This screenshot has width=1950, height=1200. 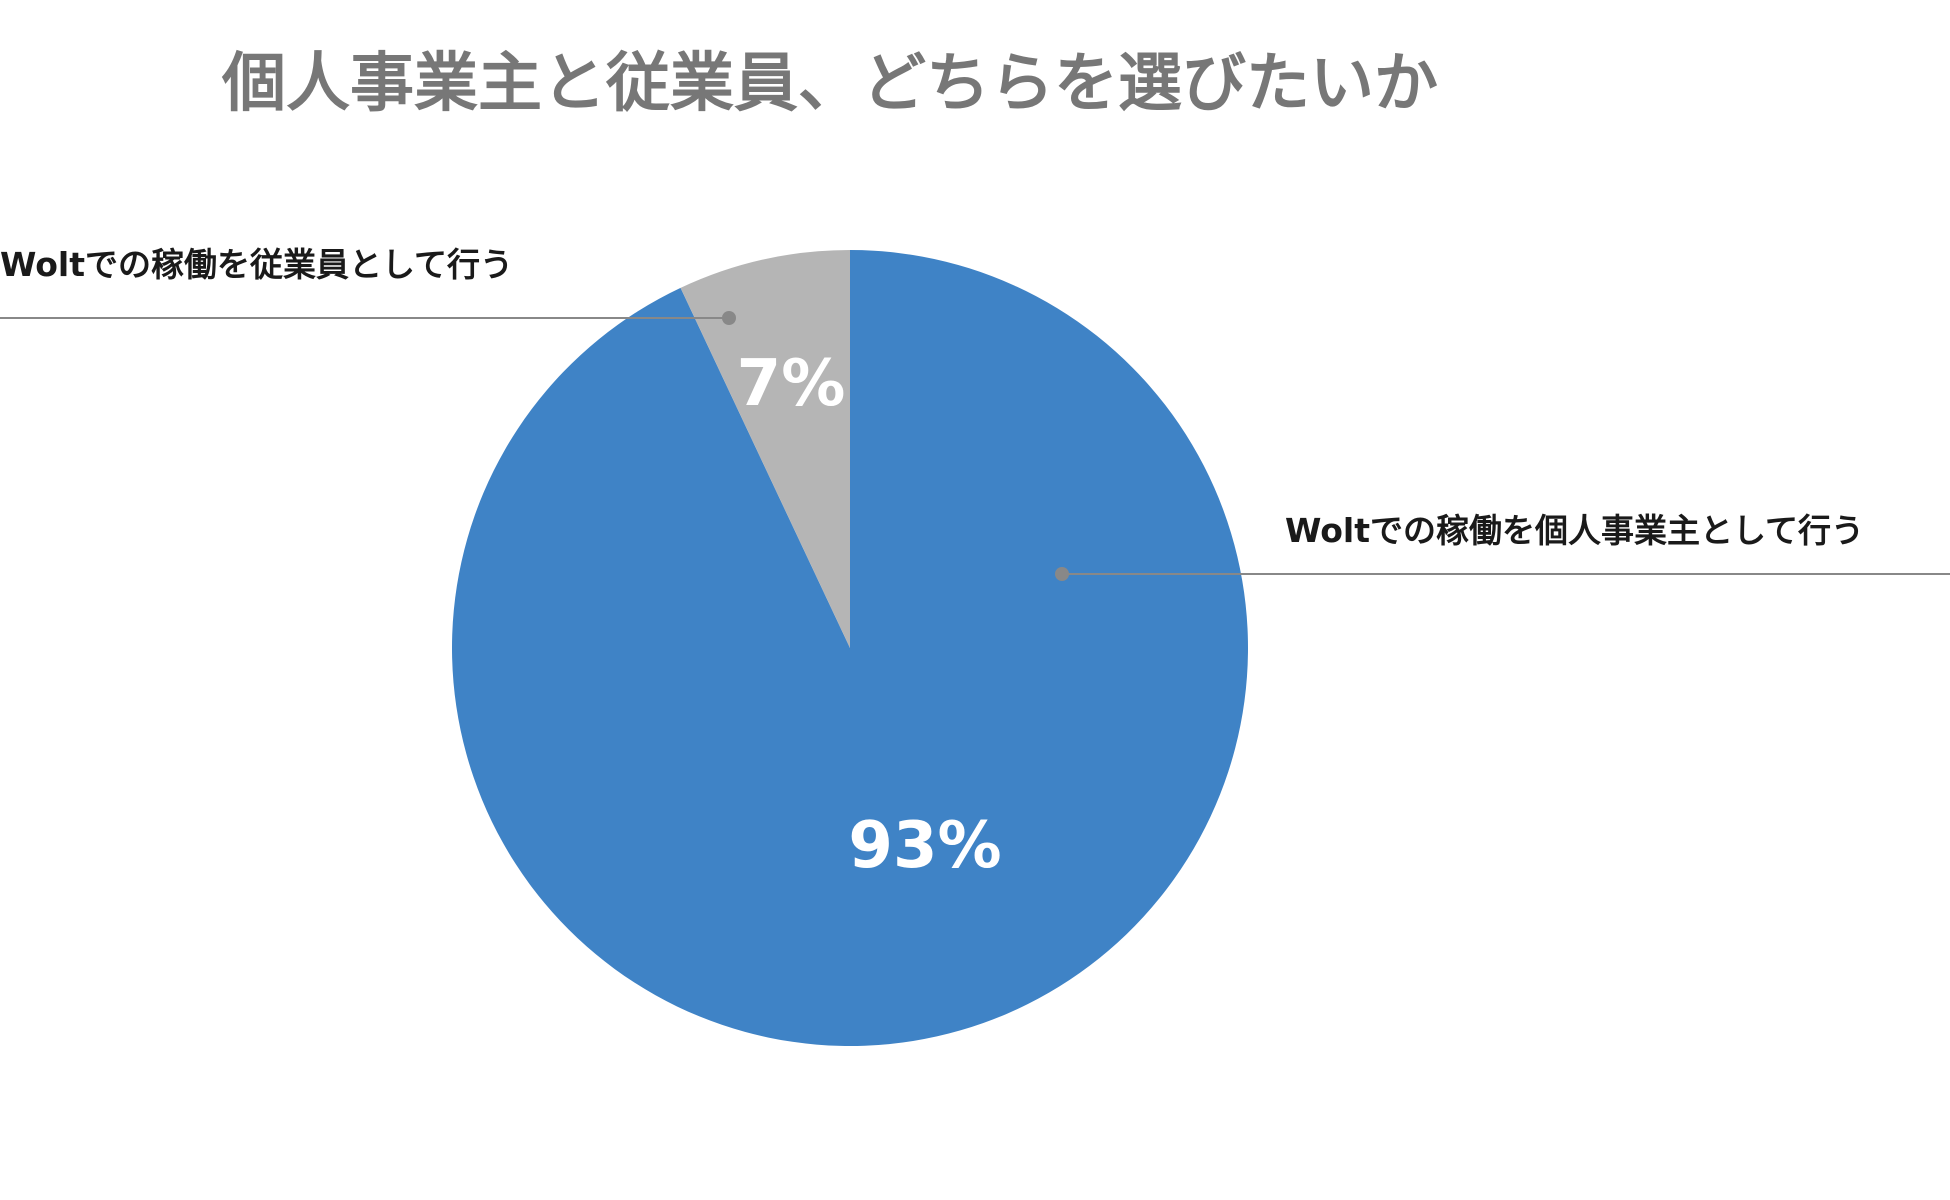 What do you see at coordinates (791, 384) in the screenshot?
I see `data-label-2: 7%` at bounding box center [791, 384].